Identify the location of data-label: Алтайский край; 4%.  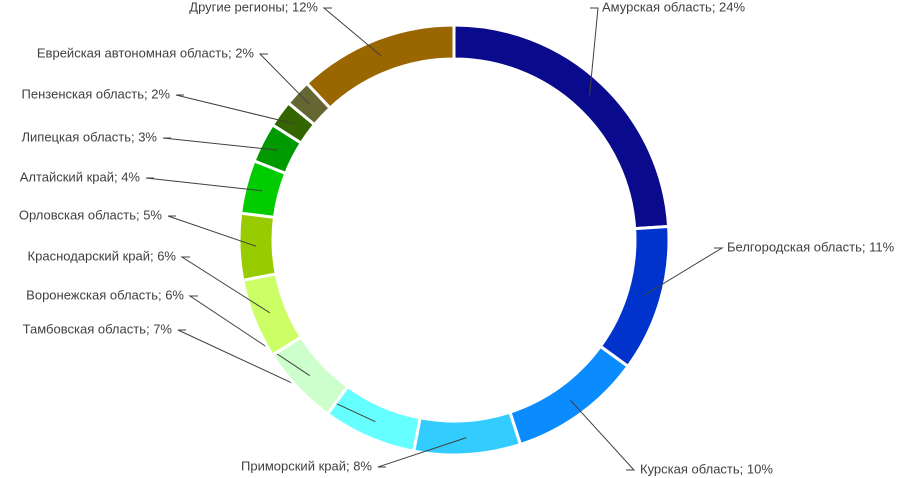
(80, 176).